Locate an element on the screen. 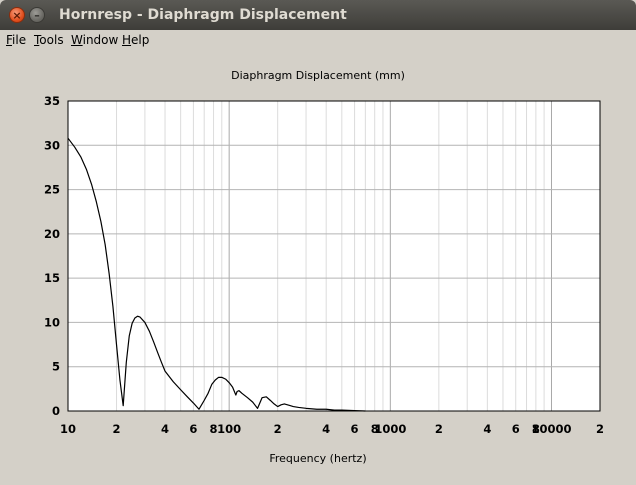 This screenshot has width=636, height=485. y-tick-label: 10 is located at coordinates (52, 322).